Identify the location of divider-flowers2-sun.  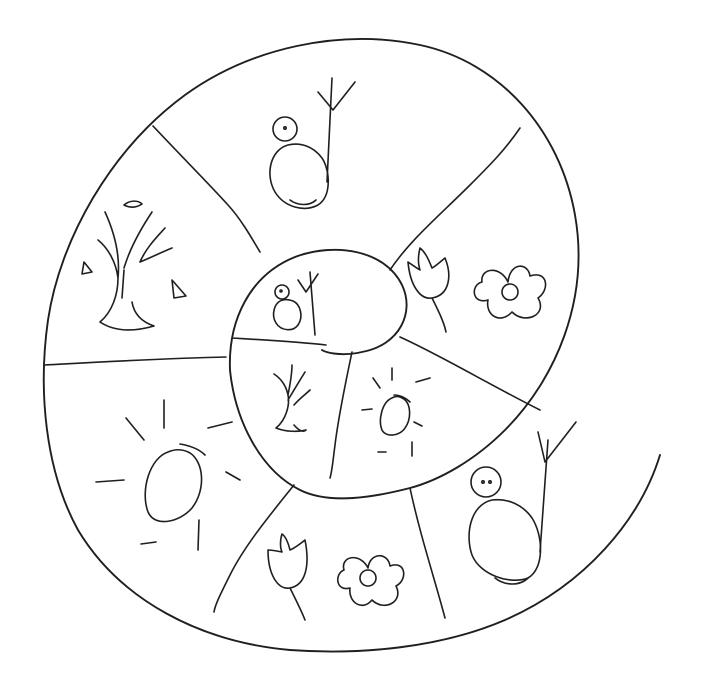
(254, 548).